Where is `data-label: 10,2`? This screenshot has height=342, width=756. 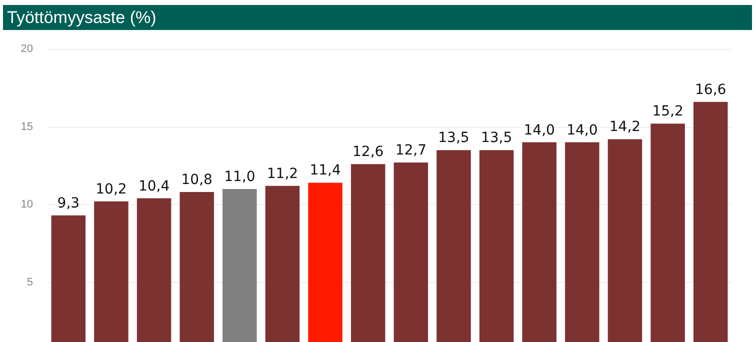 data-label: 10,2 is located at coordinates (111, 189).